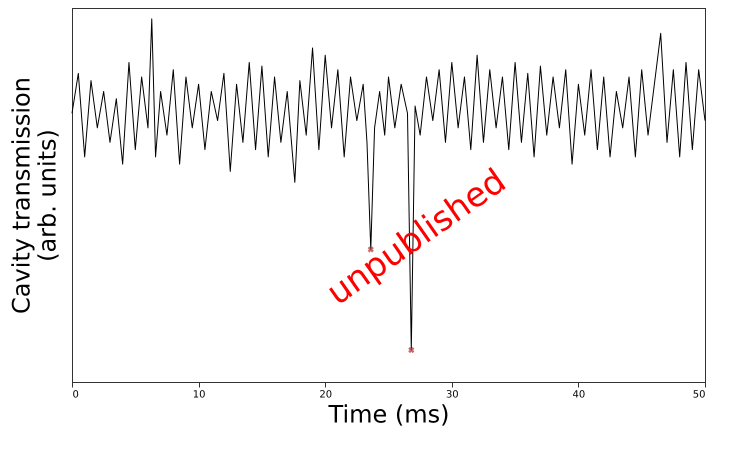 The image size is (748, 452). Describe the element at coordinates (75, 395) in the screenshot. I see `x-tick-label: 0` at that location.